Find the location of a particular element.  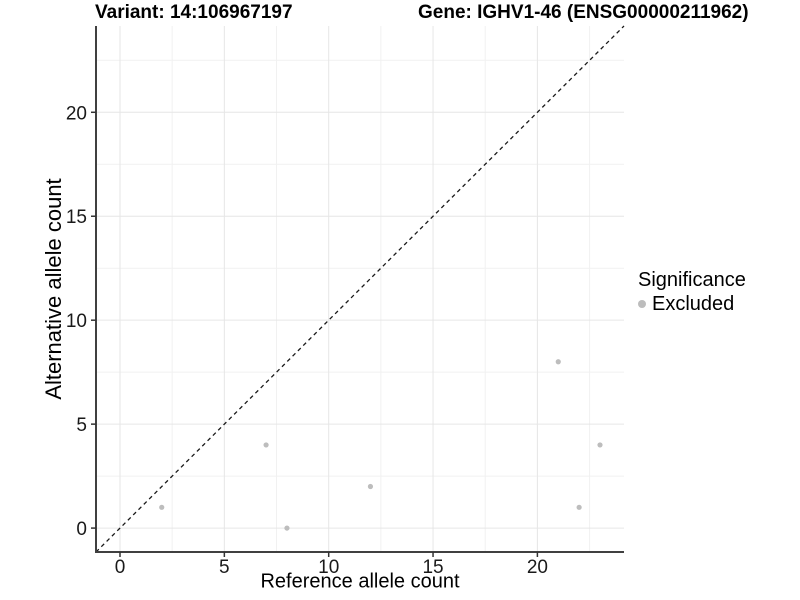

y-tick-label: 0 is located at coordinates (81, 529).